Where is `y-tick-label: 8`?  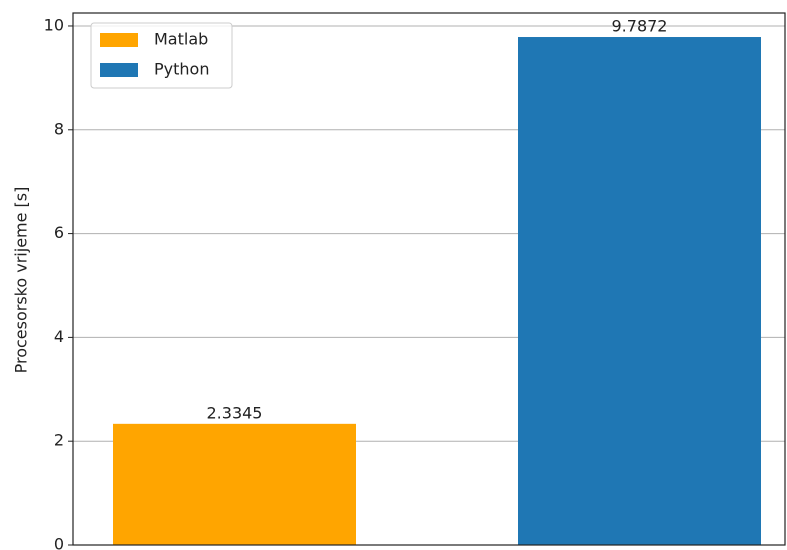
y-tick-label: 8 is located at coordinates (59, 128).